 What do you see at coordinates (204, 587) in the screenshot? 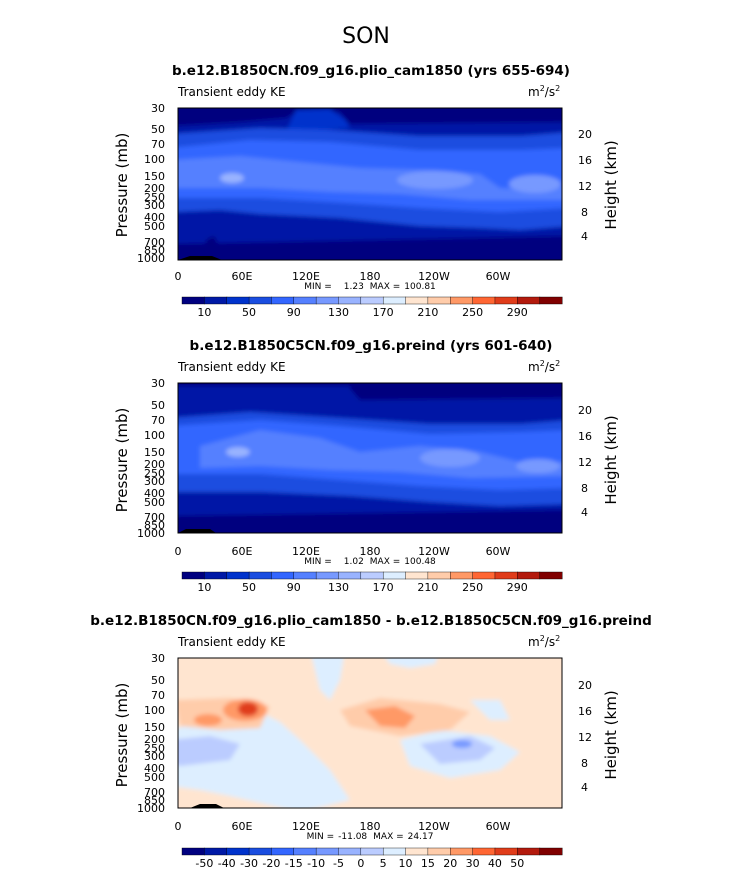
I see `colorbar-label: 10` at bounding box center [204, 587].